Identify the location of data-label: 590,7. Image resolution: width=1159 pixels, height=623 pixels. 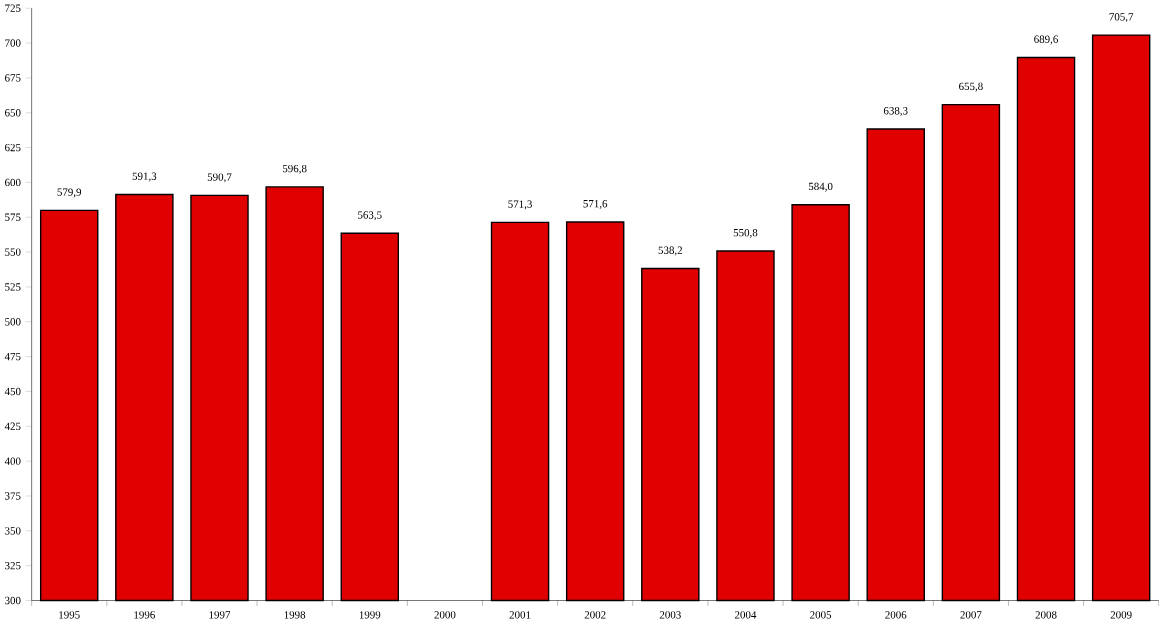
(219, 178).